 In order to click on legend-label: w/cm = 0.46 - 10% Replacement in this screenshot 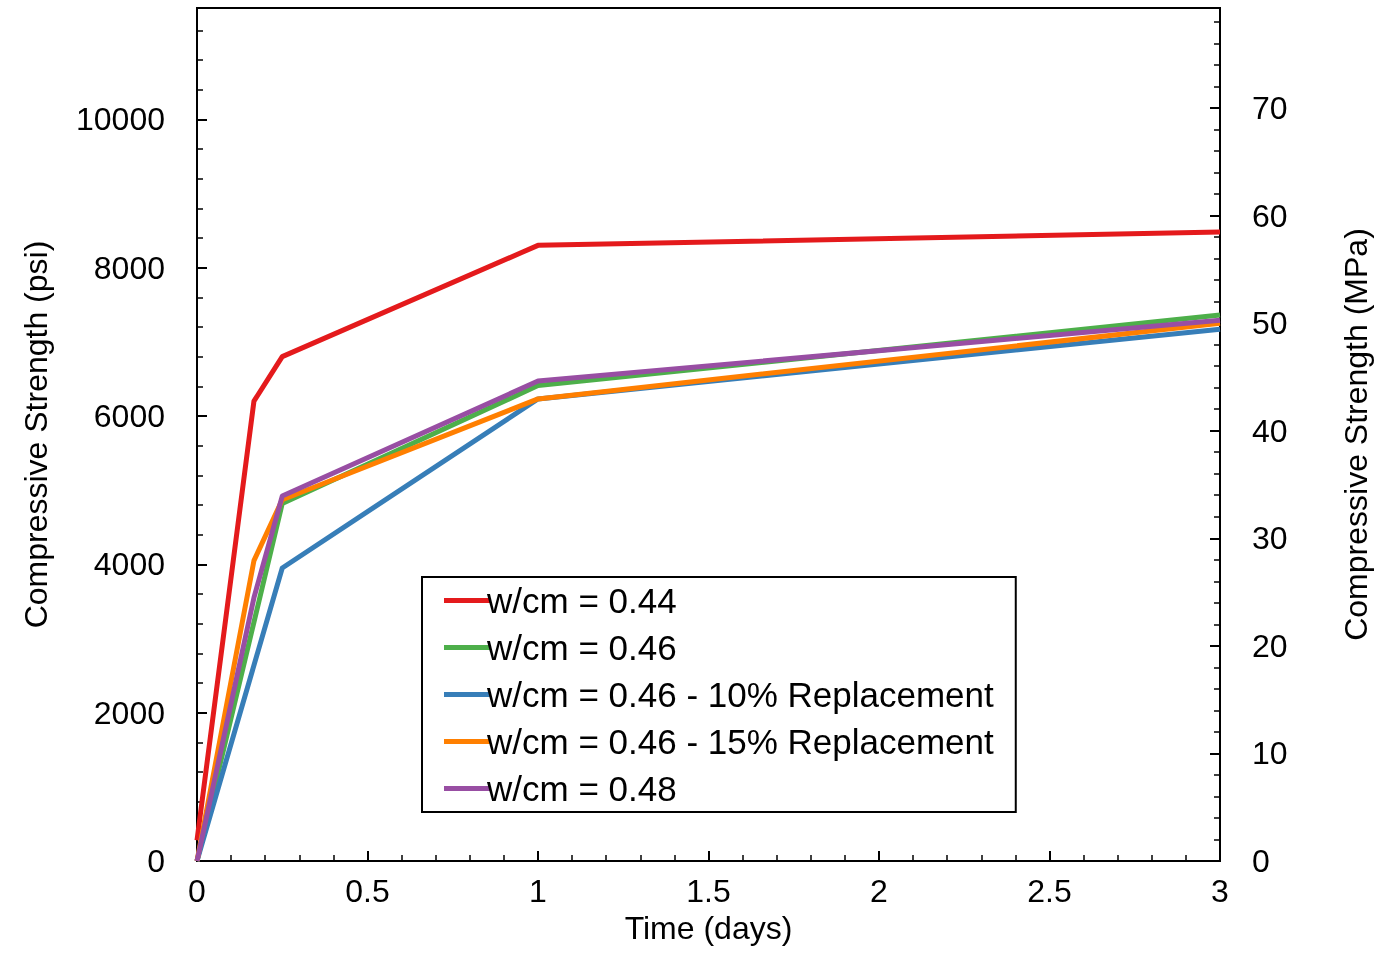, I will do `click(740, 694)`.